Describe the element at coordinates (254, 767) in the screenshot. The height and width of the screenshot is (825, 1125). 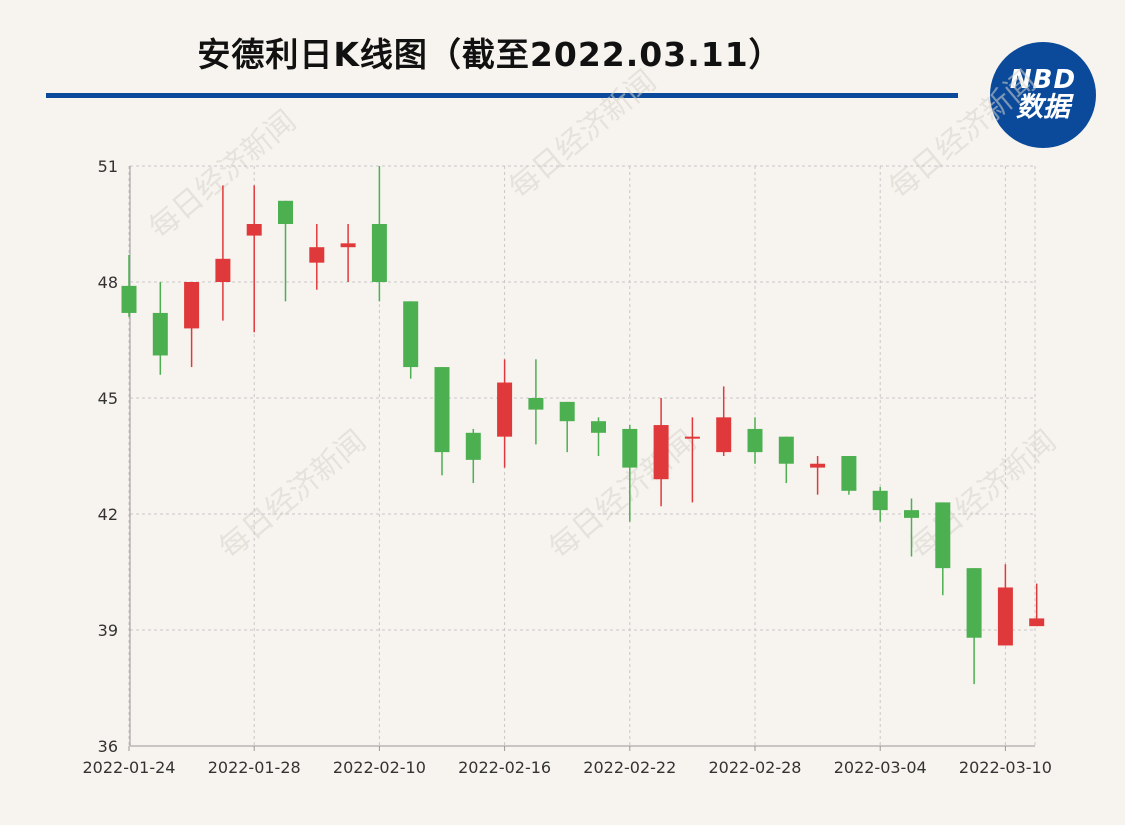
I see `x-tick-label: 2022-01-28` at that location.